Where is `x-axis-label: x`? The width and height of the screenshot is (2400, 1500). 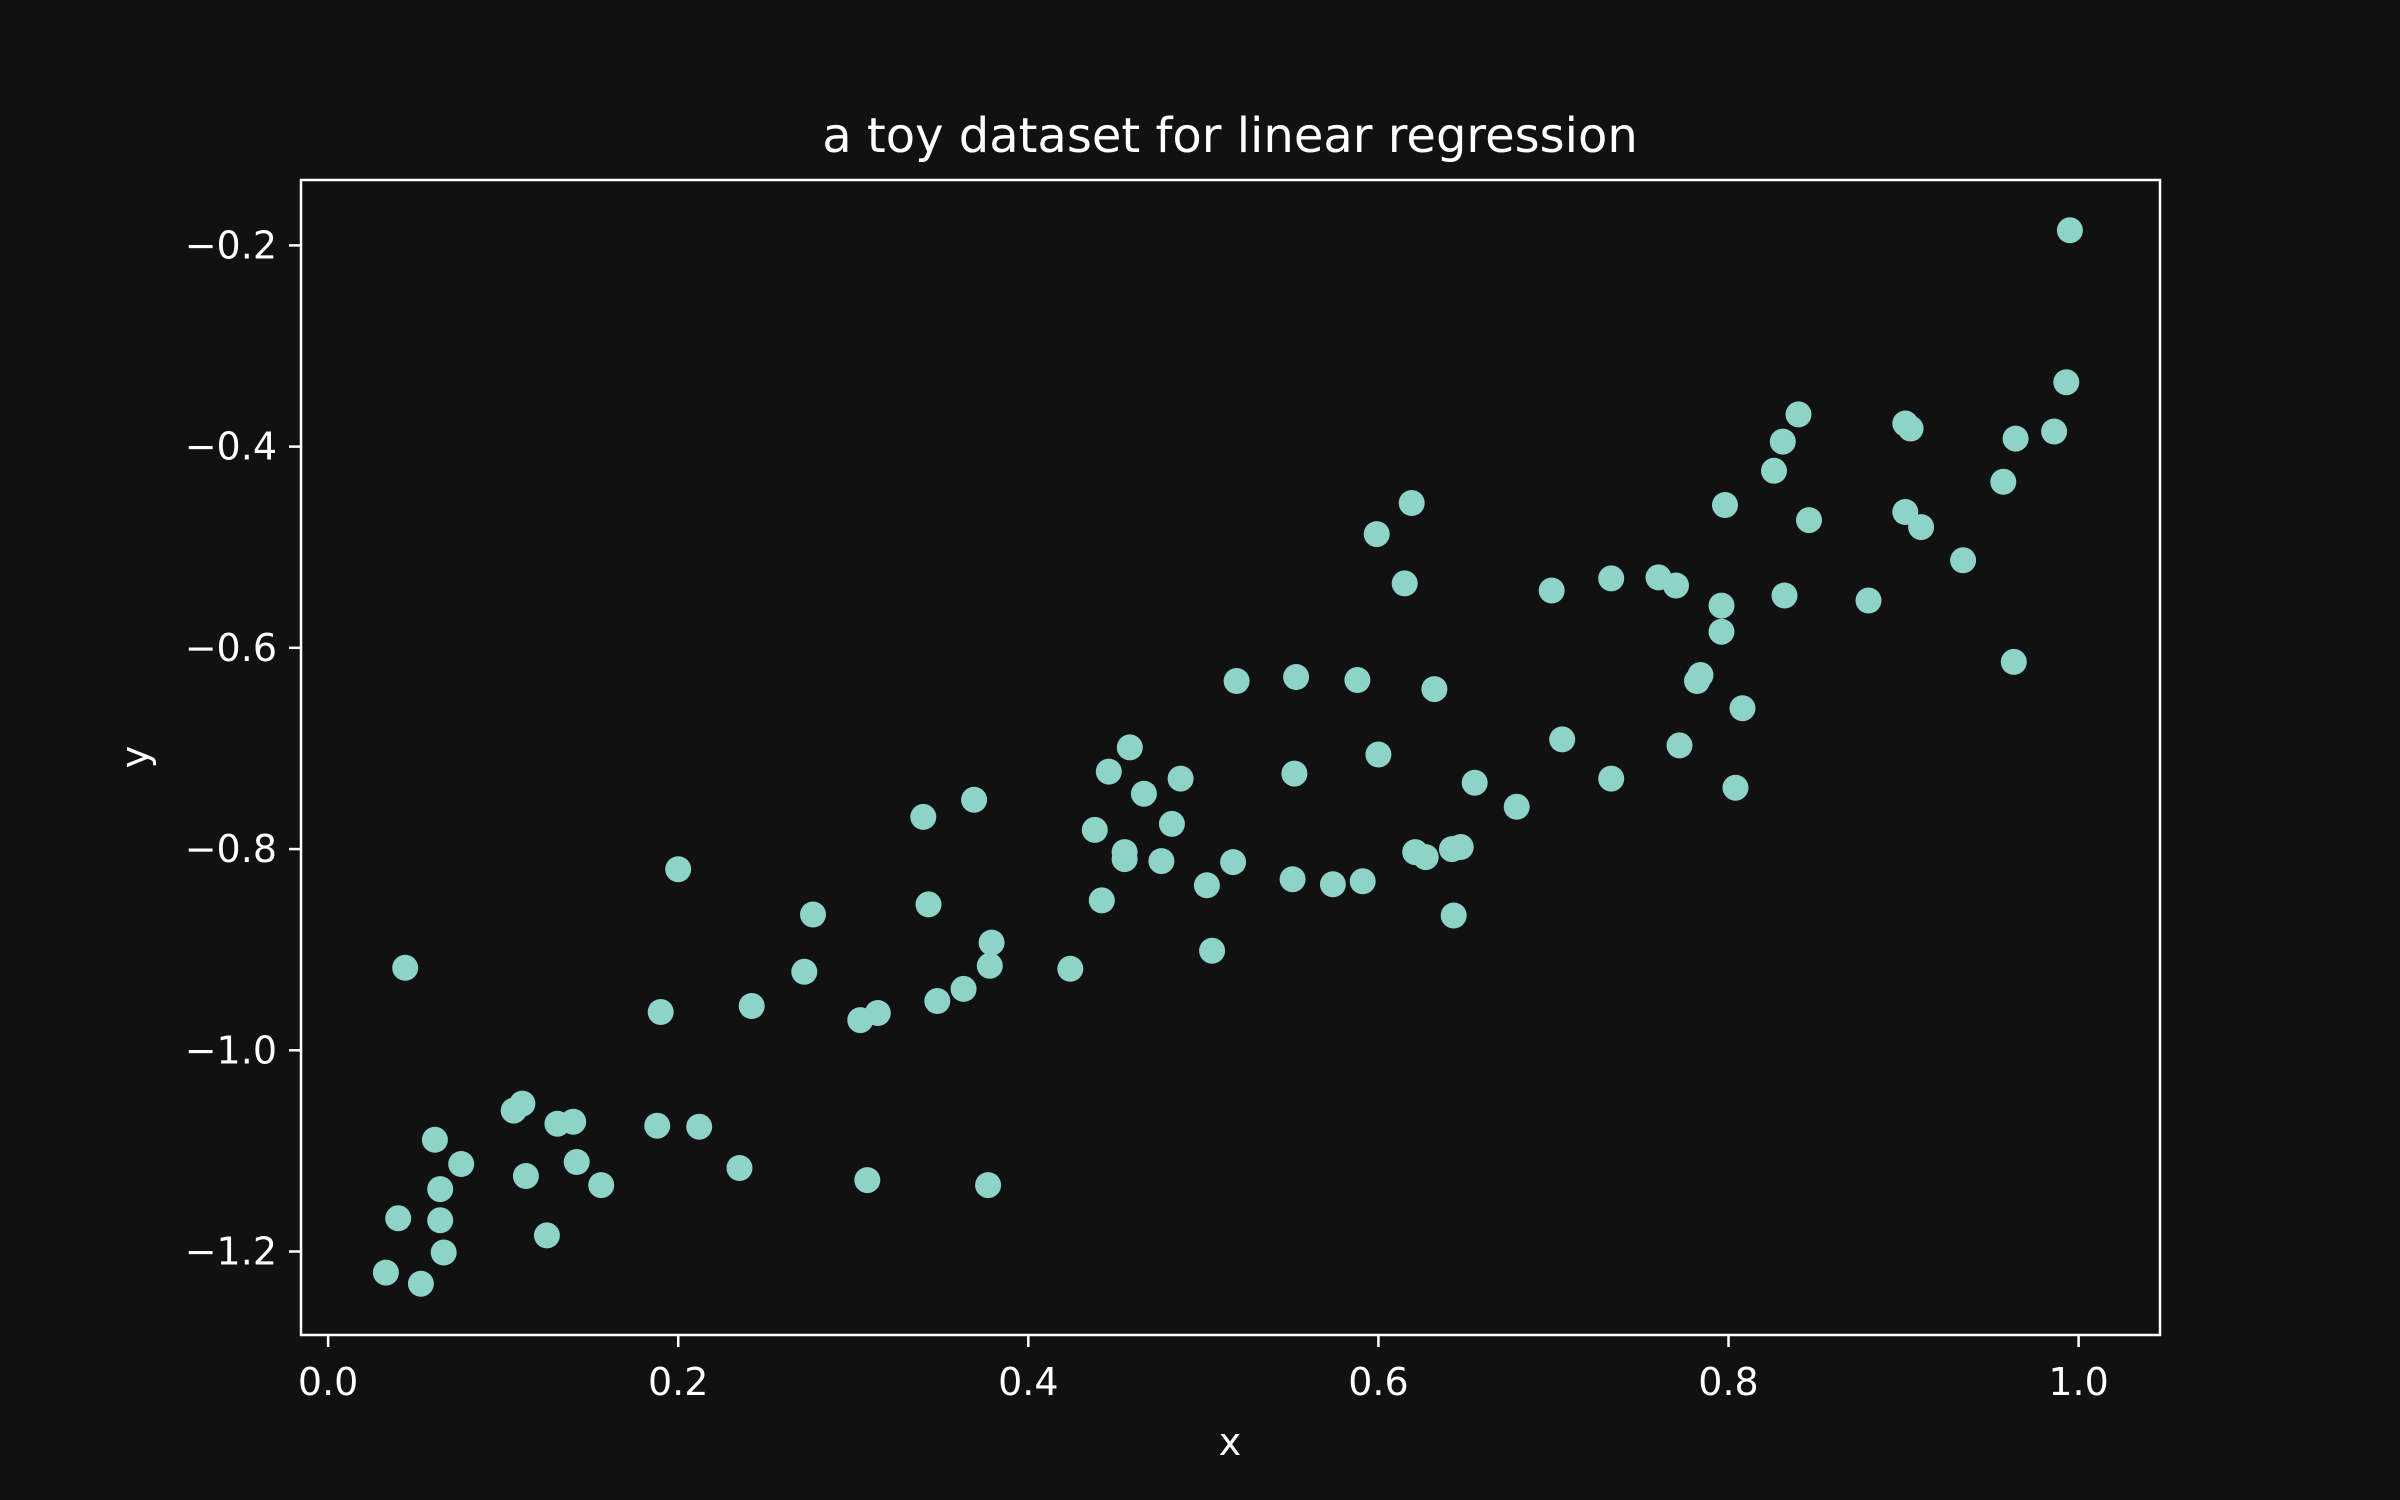 x-axis-label: x is located at coordinates (1230, 1442).